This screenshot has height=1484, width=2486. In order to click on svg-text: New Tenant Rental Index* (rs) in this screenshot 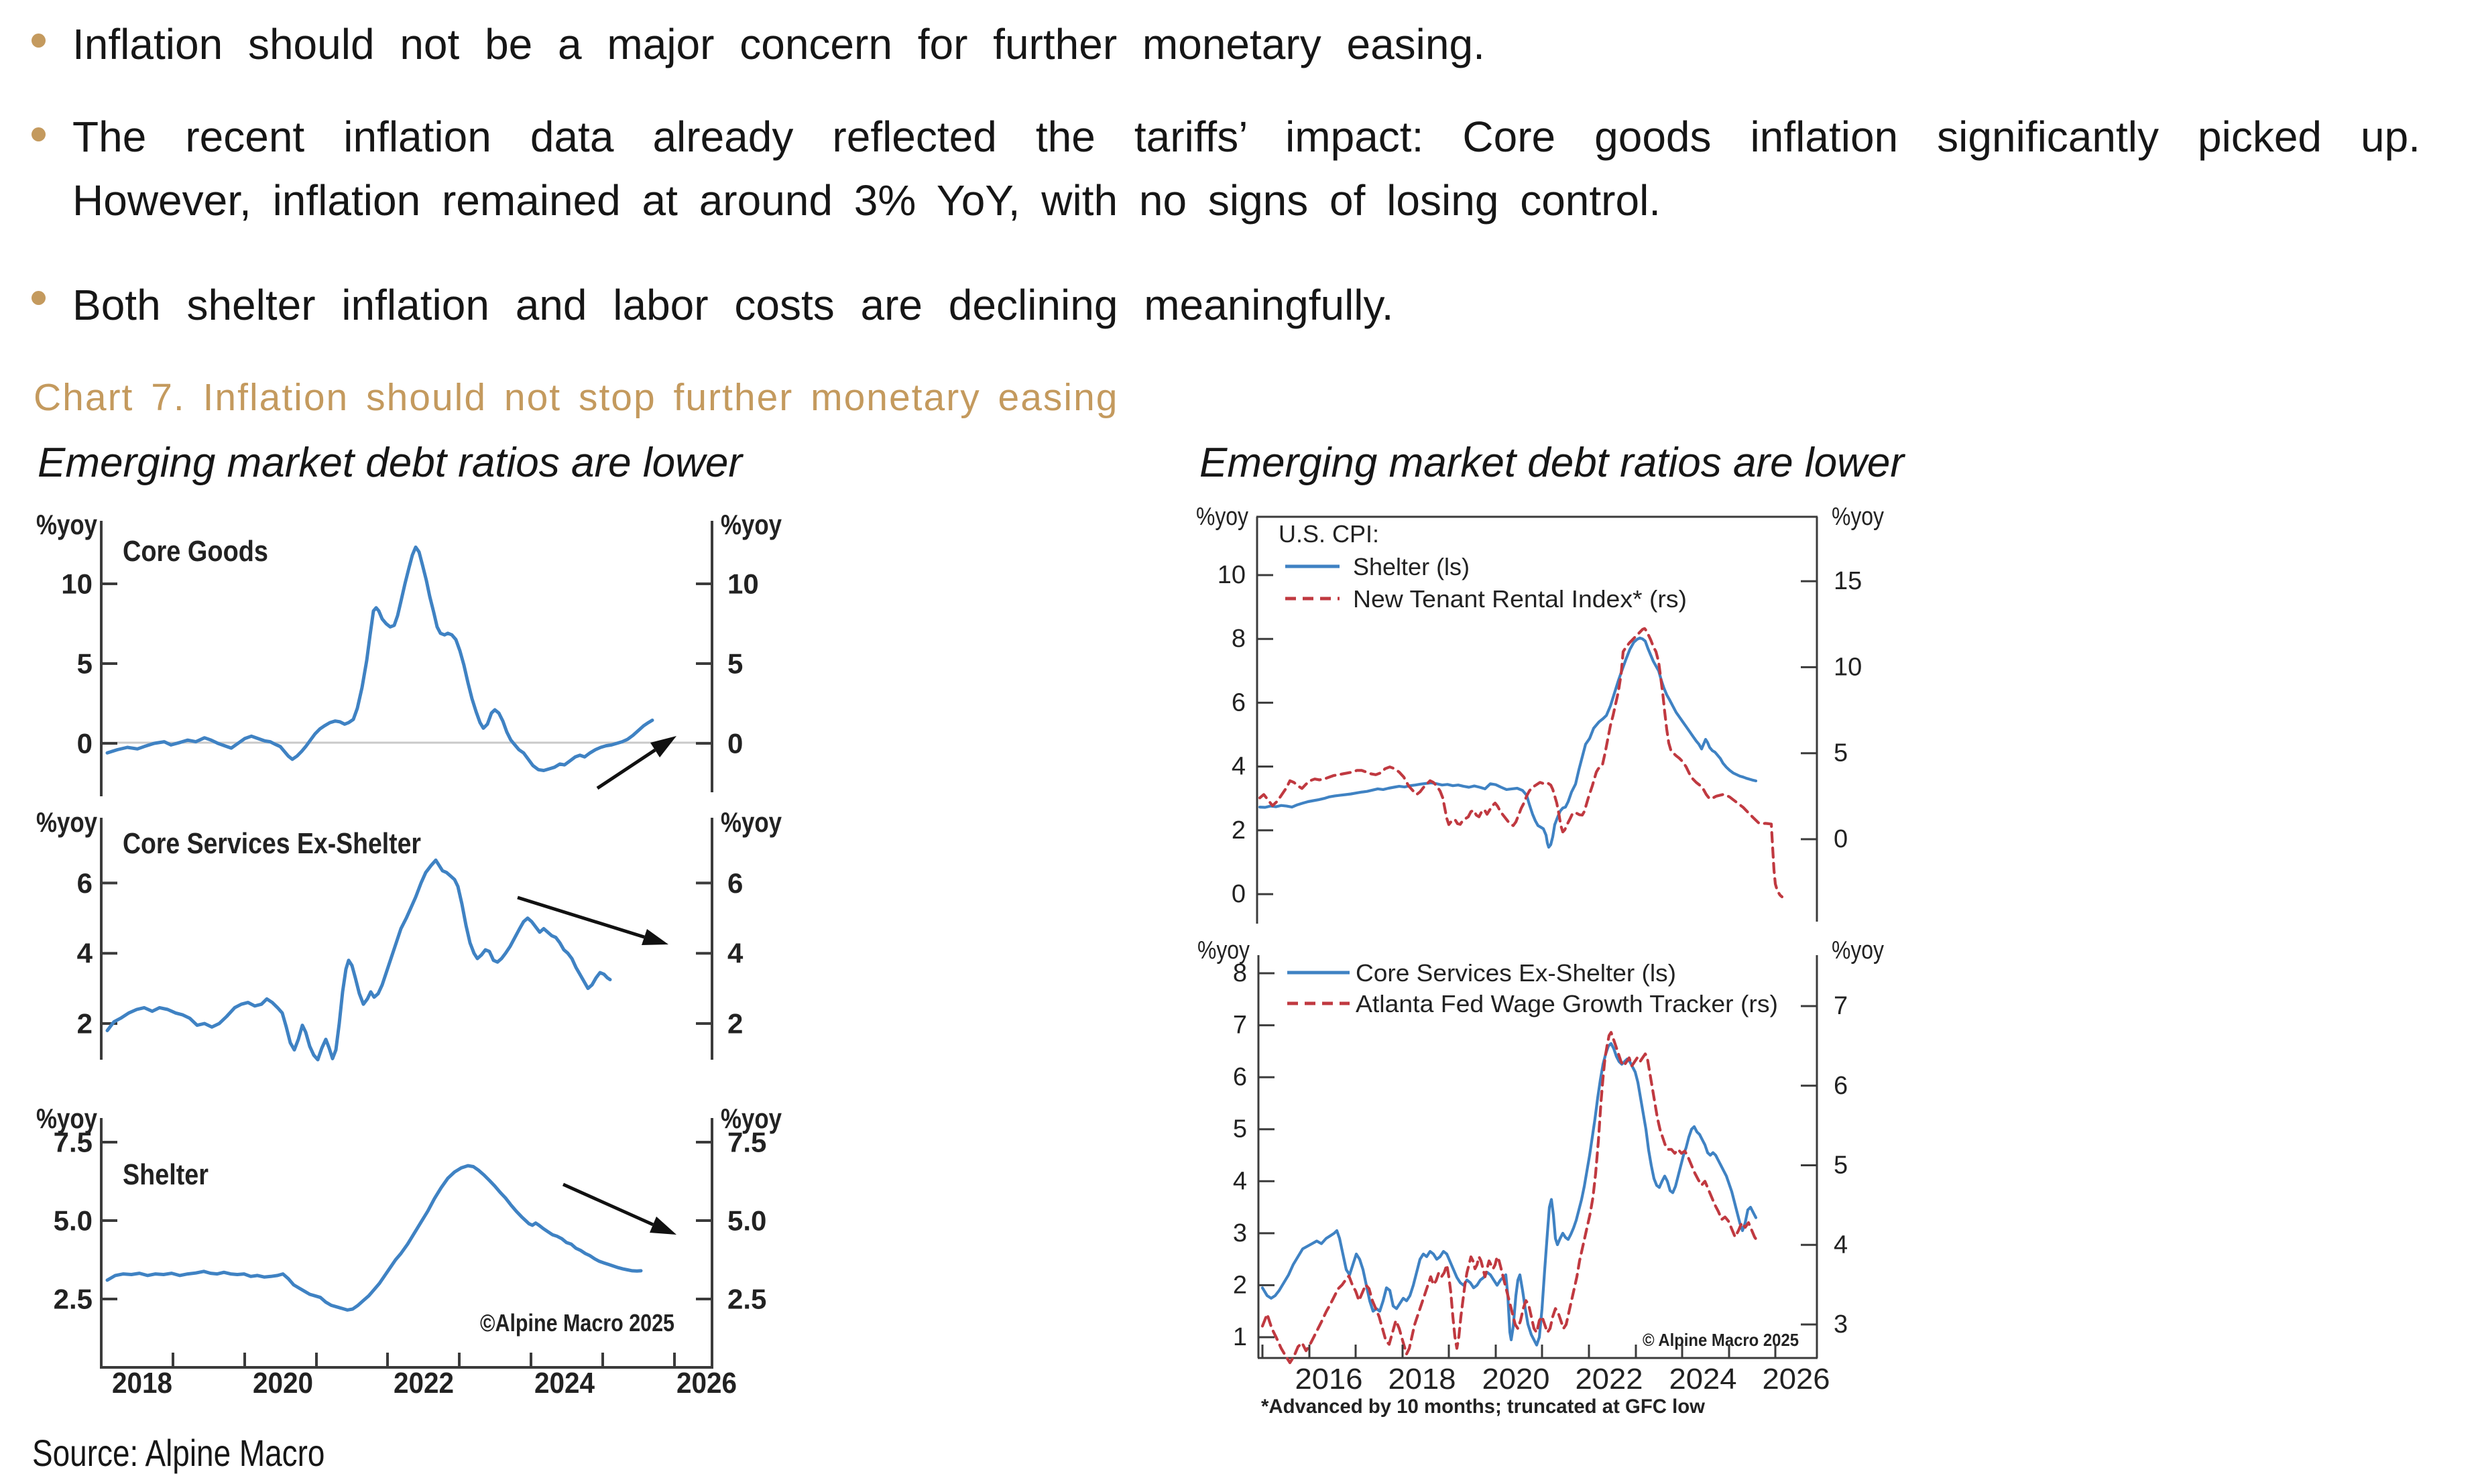, I will do `click(1520, 599)`.